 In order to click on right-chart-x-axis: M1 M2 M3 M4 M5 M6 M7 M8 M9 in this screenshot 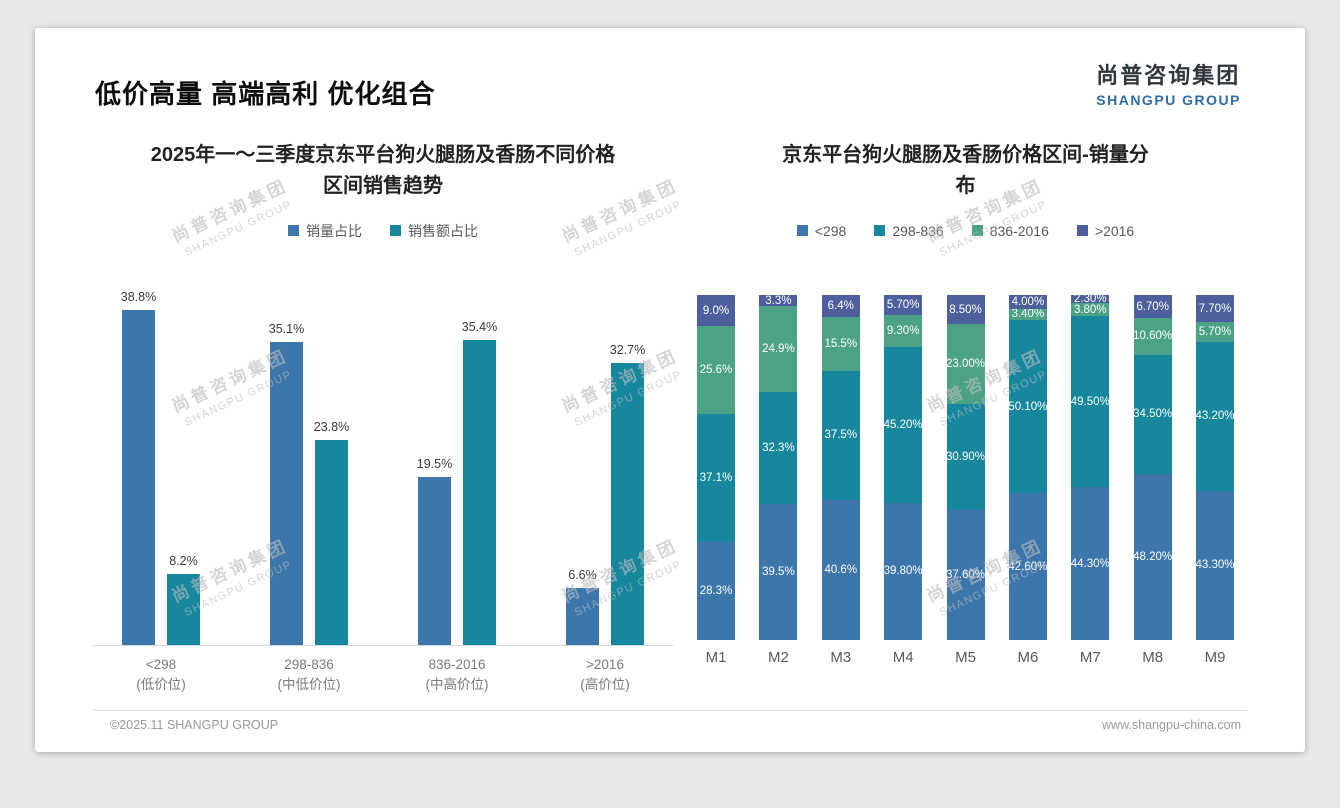, I will do `click(965, 657)`.